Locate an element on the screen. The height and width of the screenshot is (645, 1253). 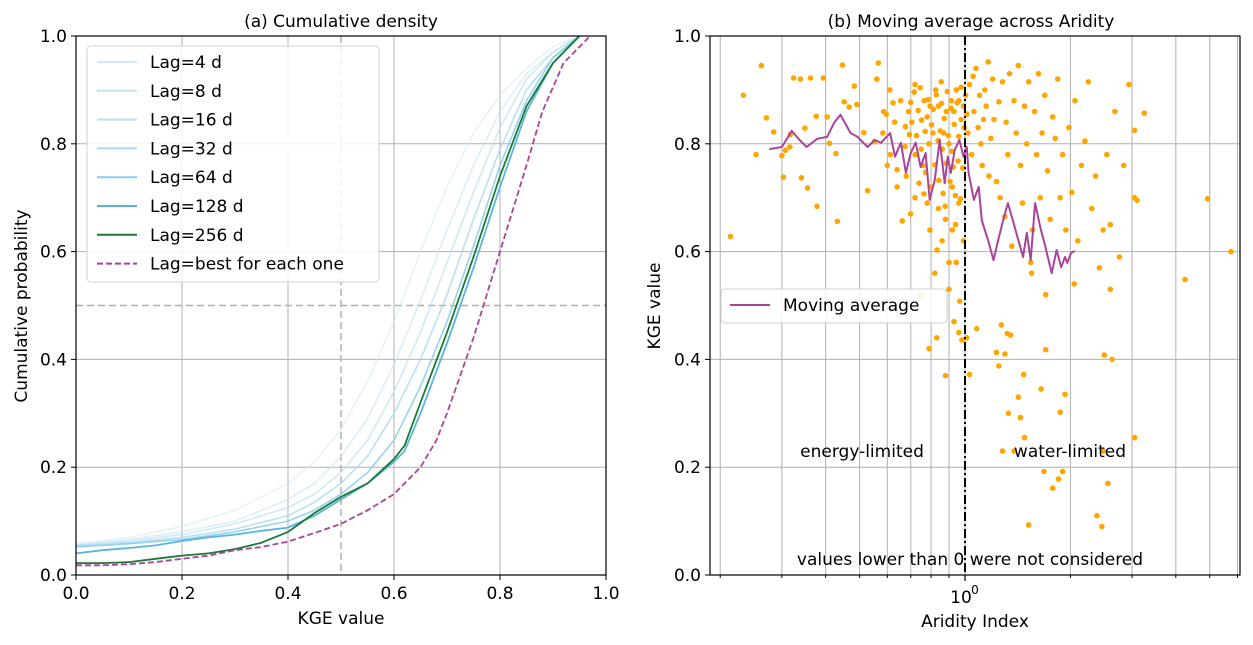
panel-b-series is located at coordinates (922, 194).